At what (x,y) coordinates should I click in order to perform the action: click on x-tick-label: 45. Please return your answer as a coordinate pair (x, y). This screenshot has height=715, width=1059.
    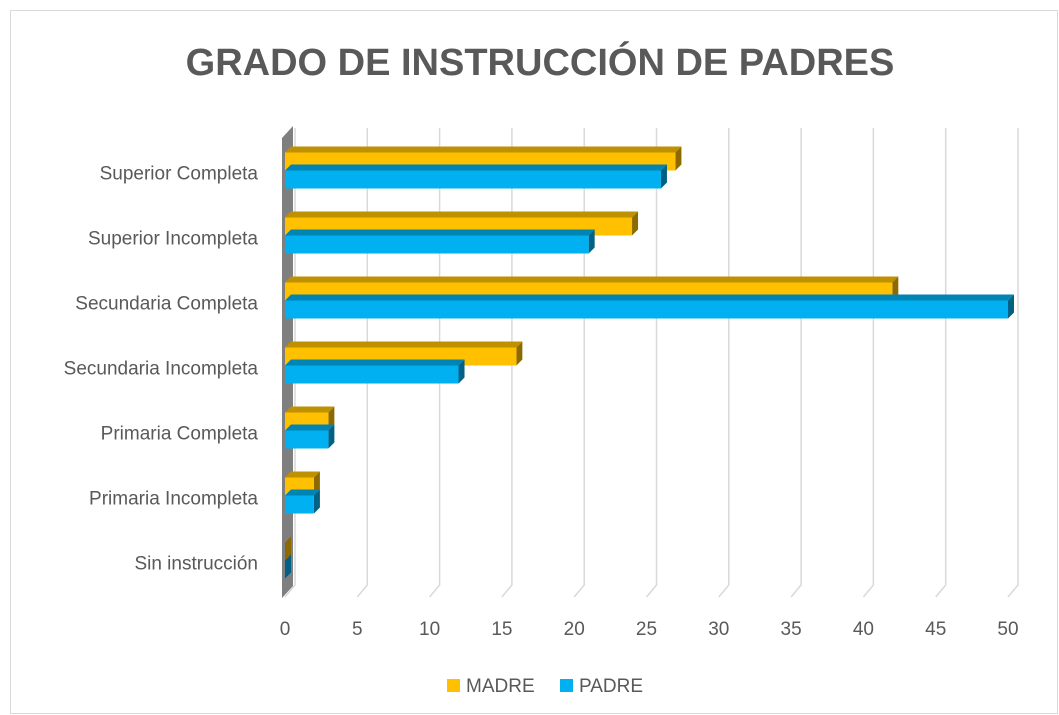
    Looking at the image, I should click on (935, 629).